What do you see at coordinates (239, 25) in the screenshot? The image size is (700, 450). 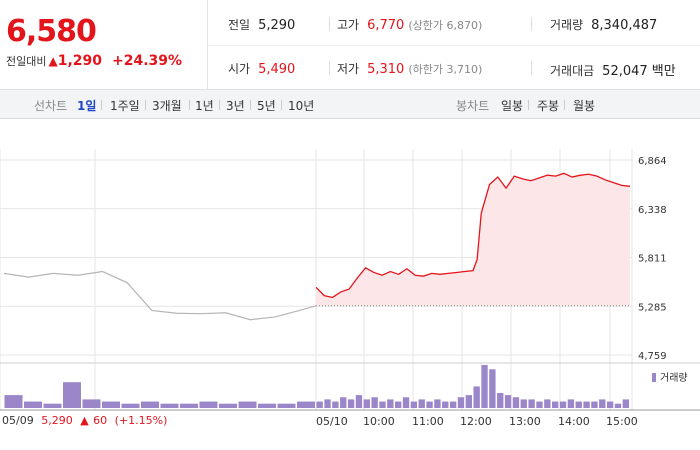 I see `prev-close-label: 전일` at bounding box center [239, 25].